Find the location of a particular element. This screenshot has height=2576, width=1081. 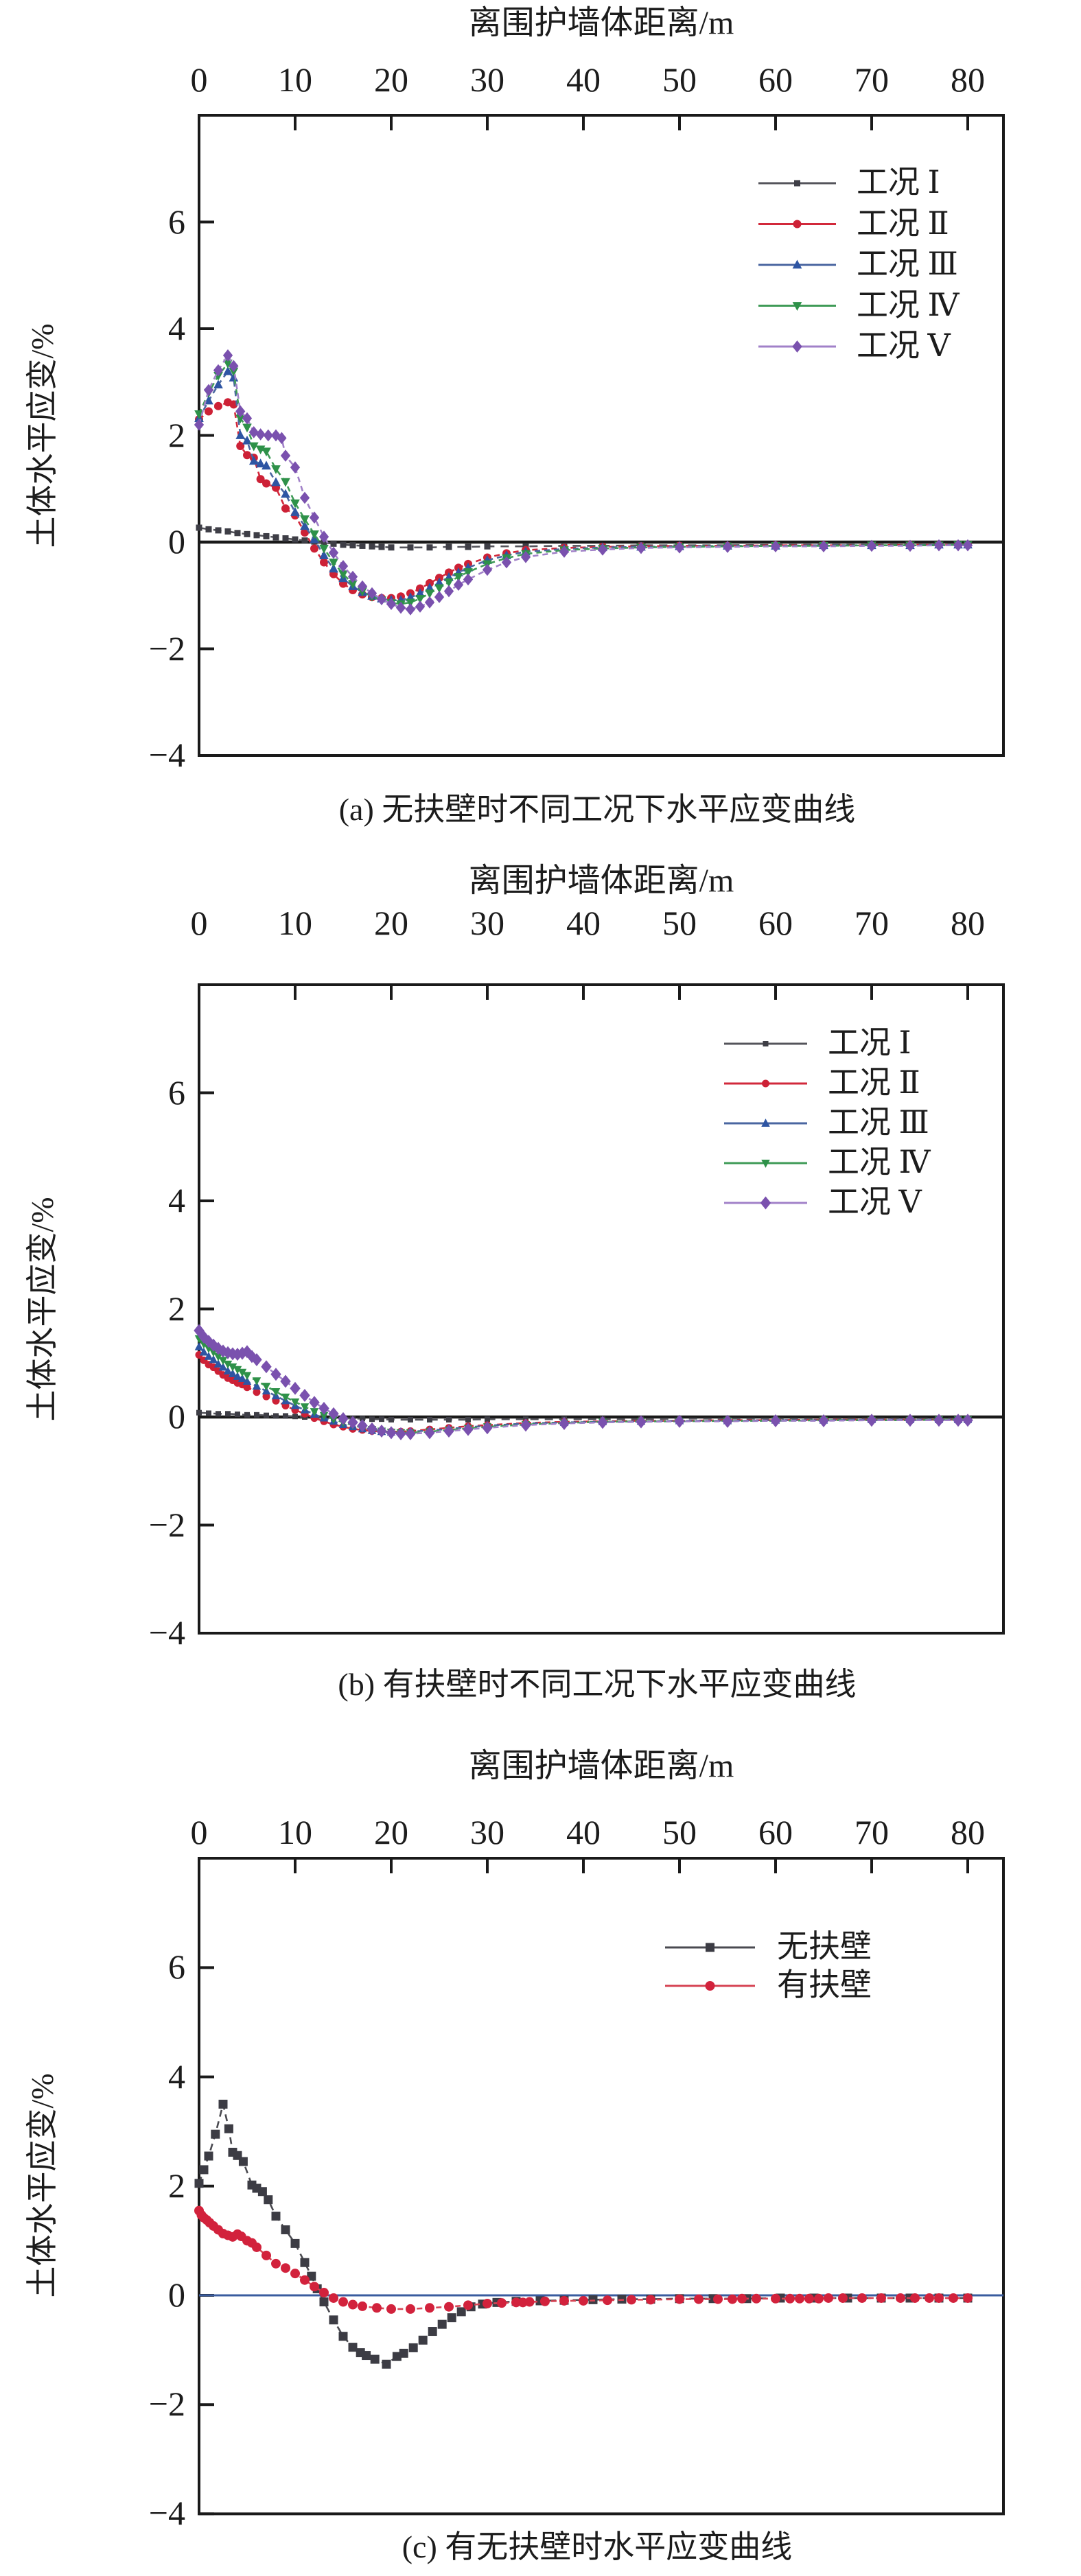

panel-b-y-tick-label: 4 is located at coordinates (176, 1200).